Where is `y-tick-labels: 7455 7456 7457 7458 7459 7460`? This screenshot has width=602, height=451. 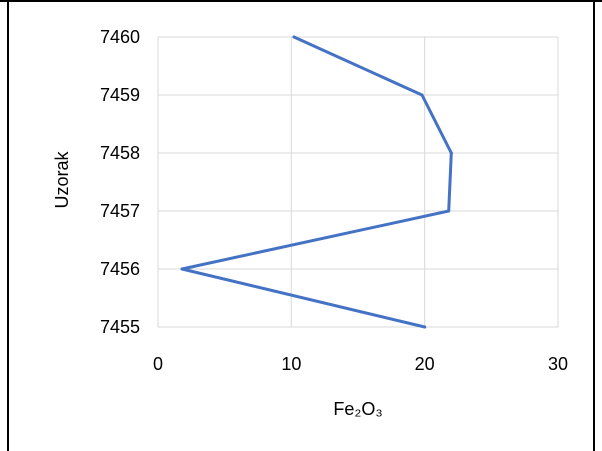
y-tick-labels: 7455 7456 7457 7458 7459 7460 is located at coordinates (120, 182).